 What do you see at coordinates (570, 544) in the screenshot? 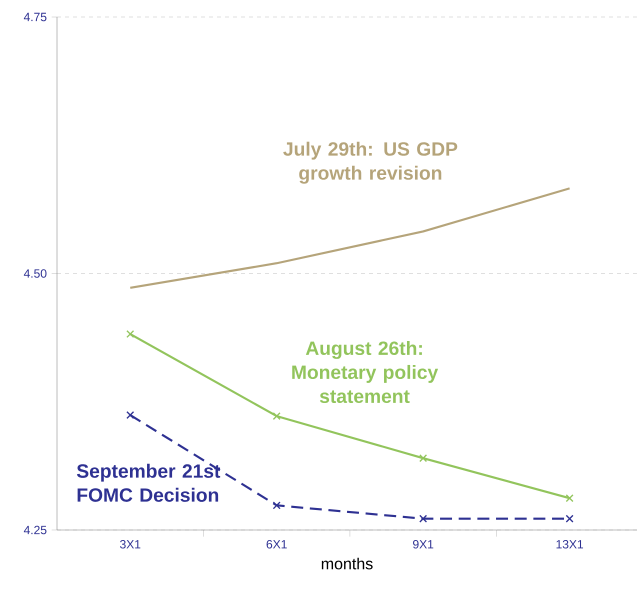
I see `x-tick-label: 13X1` at bounding box center [570, 544].